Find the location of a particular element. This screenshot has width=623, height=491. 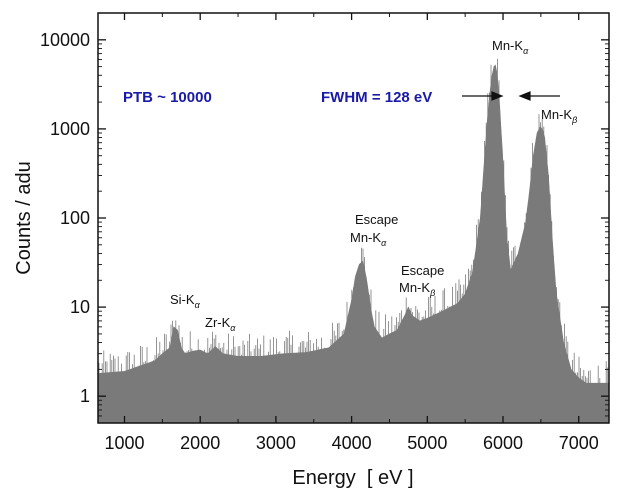

mn-ka-label-main: Mn-K is located at coordinates (507, 45).